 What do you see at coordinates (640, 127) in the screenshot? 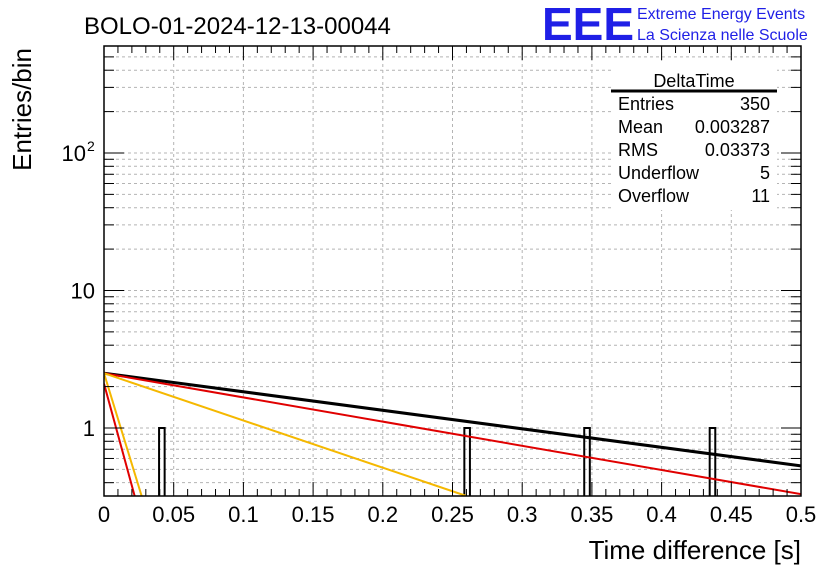
I see `stats-row-label: Mean` at bounding box center [640, 127].